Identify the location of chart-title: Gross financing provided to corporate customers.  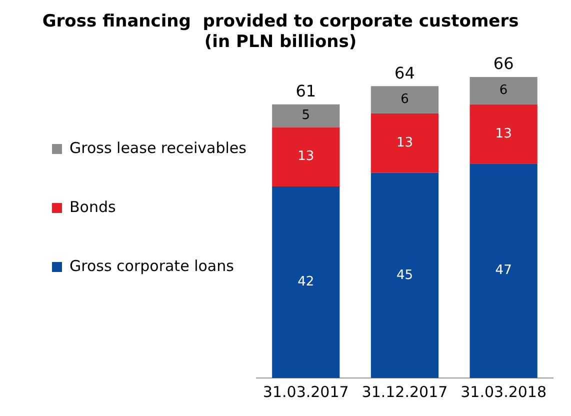
(280, 22).